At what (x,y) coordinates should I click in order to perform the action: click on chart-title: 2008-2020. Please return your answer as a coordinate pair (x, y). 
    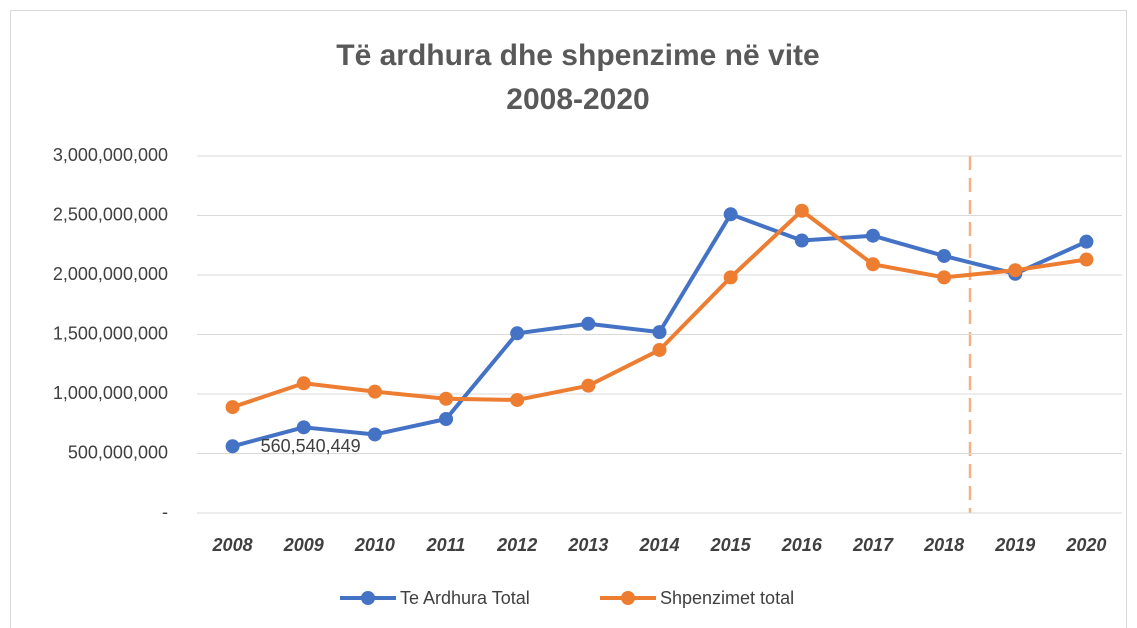
    Looking at the image, I should click on (577, 99).